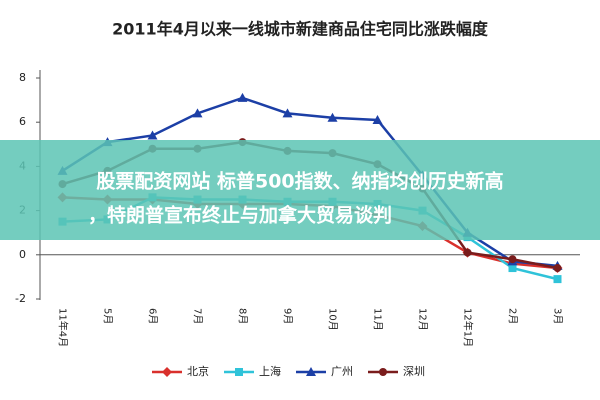  What do you see at coordinates (22, 254) in the screenshot?
I see `y-tick-label: 0` at bounding box center [22, 254].